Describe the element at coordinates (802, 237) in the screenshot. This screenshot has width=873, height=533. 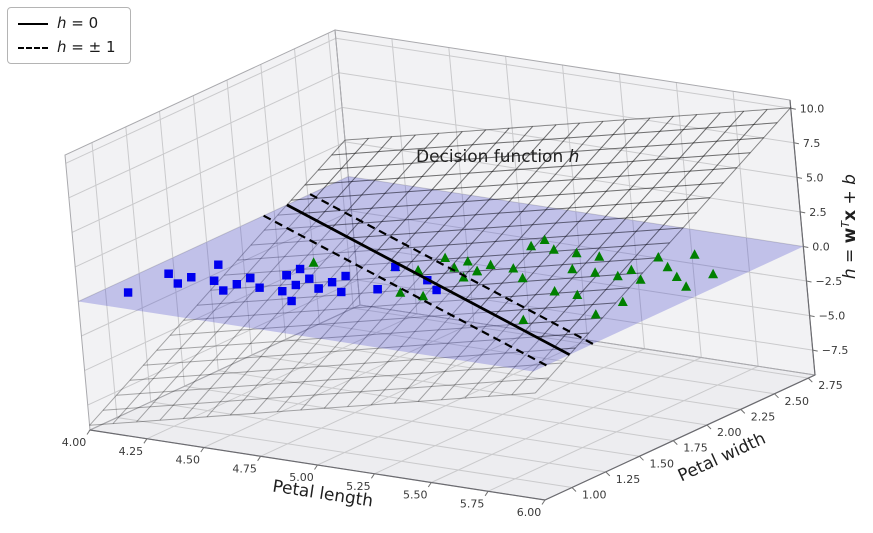
I see `z-axis-spine` at that location.